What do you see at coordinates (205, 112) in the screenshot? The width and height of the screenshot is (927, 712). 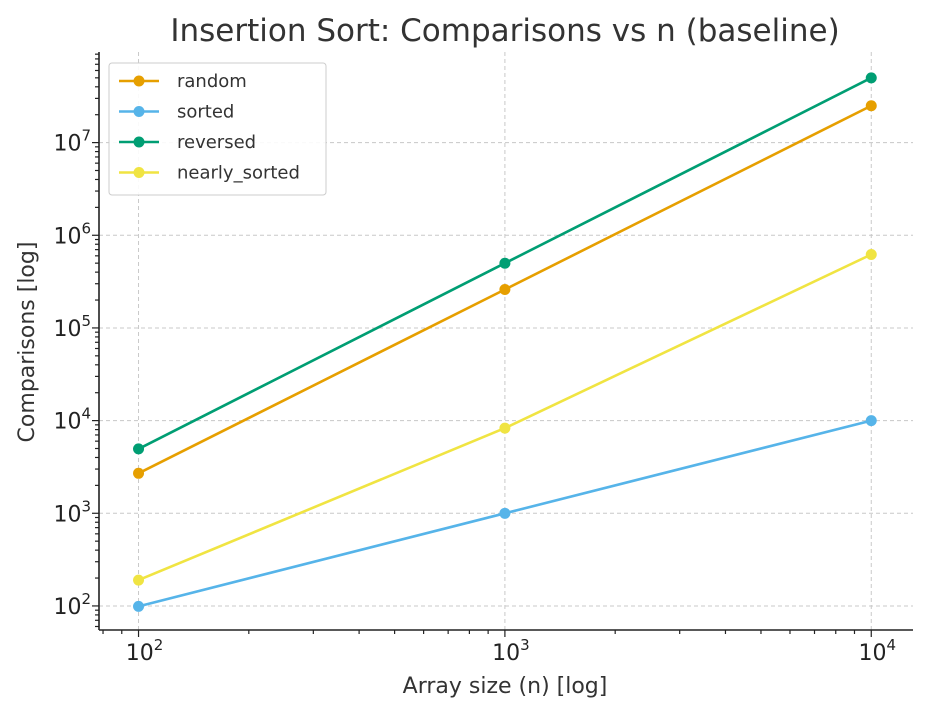 I see `legend-label: sorted` at bounding box center [205, 112].